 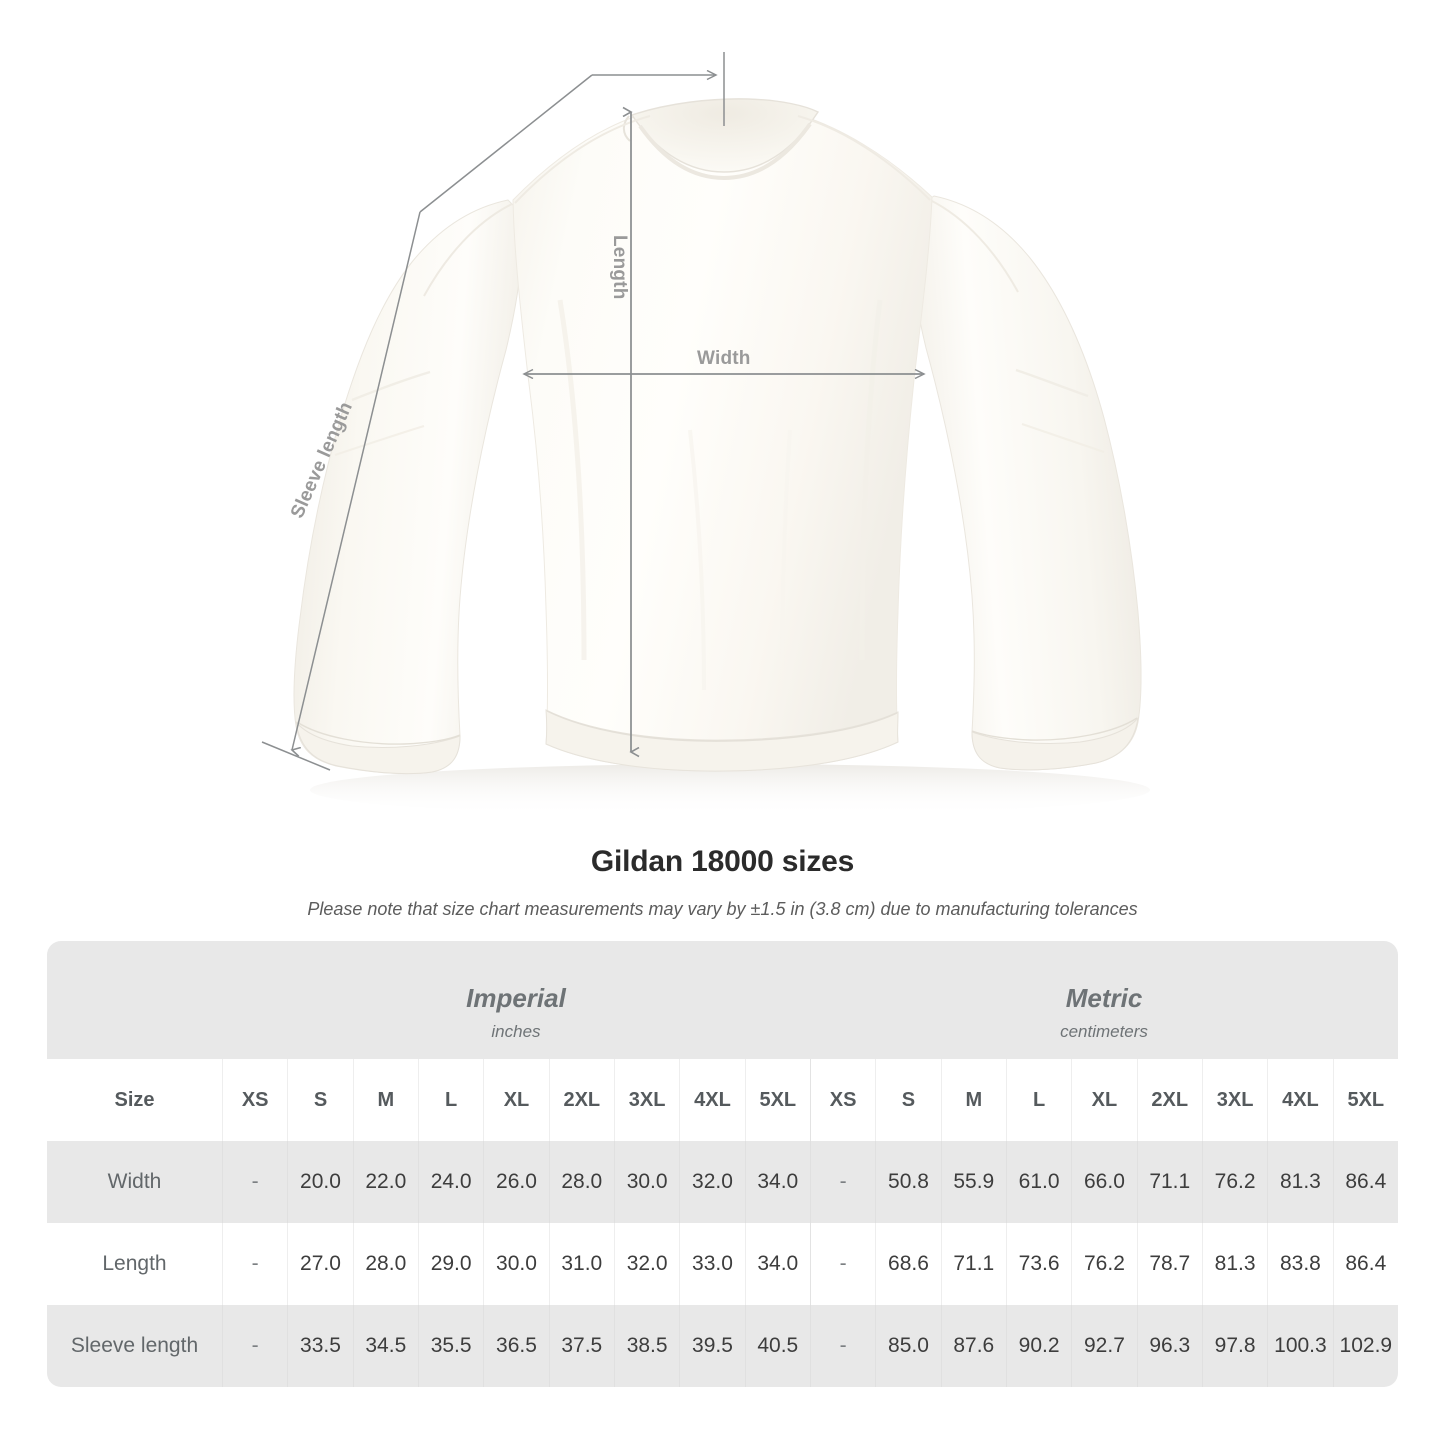 I want to click on size-header-metric-3xl: 3XL, so click(x=1234, y=1100).